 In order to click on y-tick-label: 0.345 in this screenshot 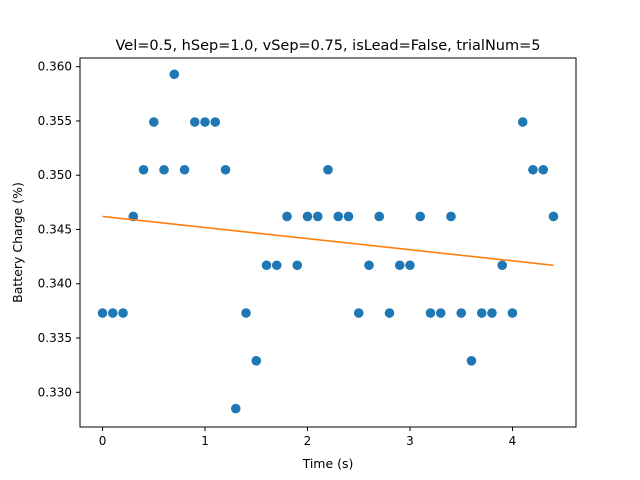, I will do `click(55, 229)`.